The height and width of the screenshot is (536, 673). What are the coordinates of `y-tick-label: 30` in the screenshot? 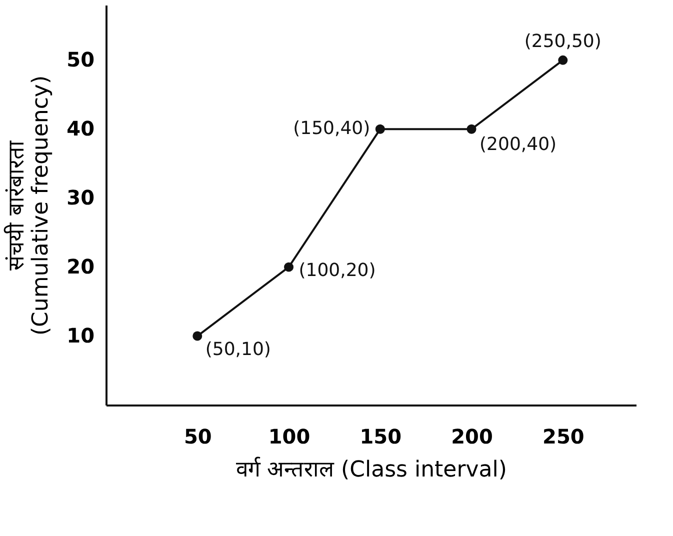 It's located at (80, 198).